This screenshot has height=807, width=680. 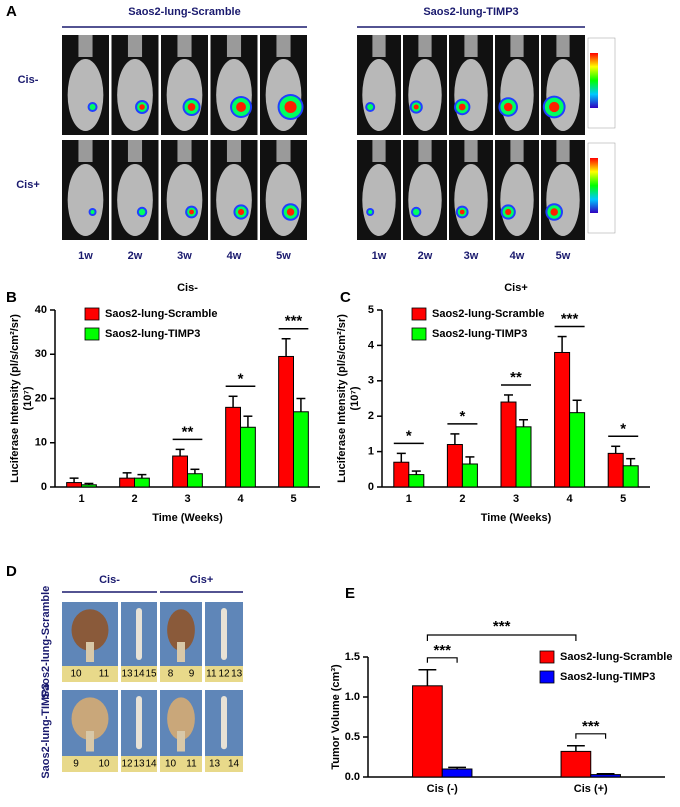 I want to click on y-tick-label: 2, so click(x=371, y=416).